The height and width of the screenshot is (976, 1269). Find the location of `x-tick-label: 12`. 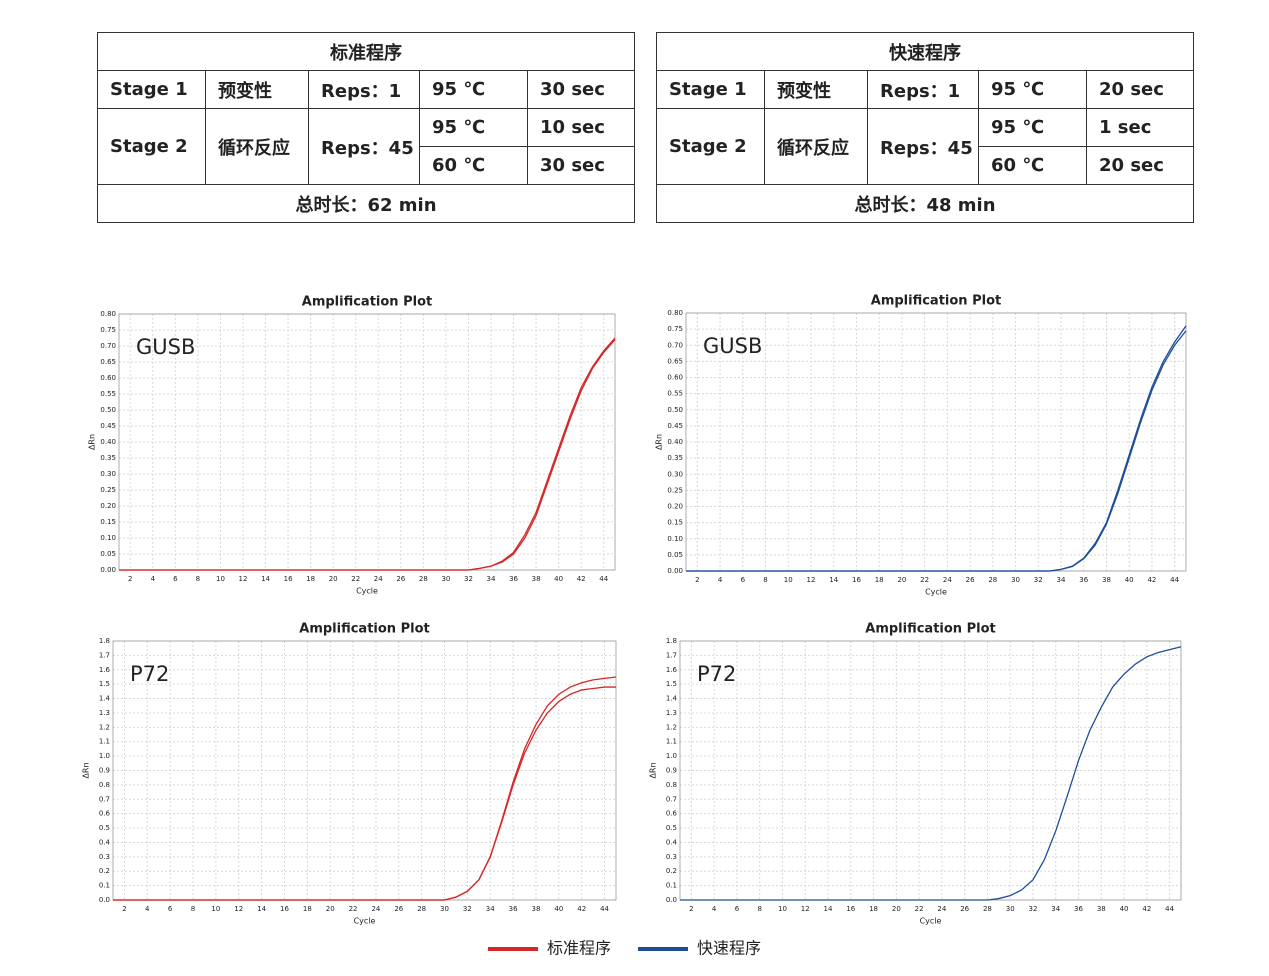

x-tick-label: 12 is located at coordinates (805, 909).